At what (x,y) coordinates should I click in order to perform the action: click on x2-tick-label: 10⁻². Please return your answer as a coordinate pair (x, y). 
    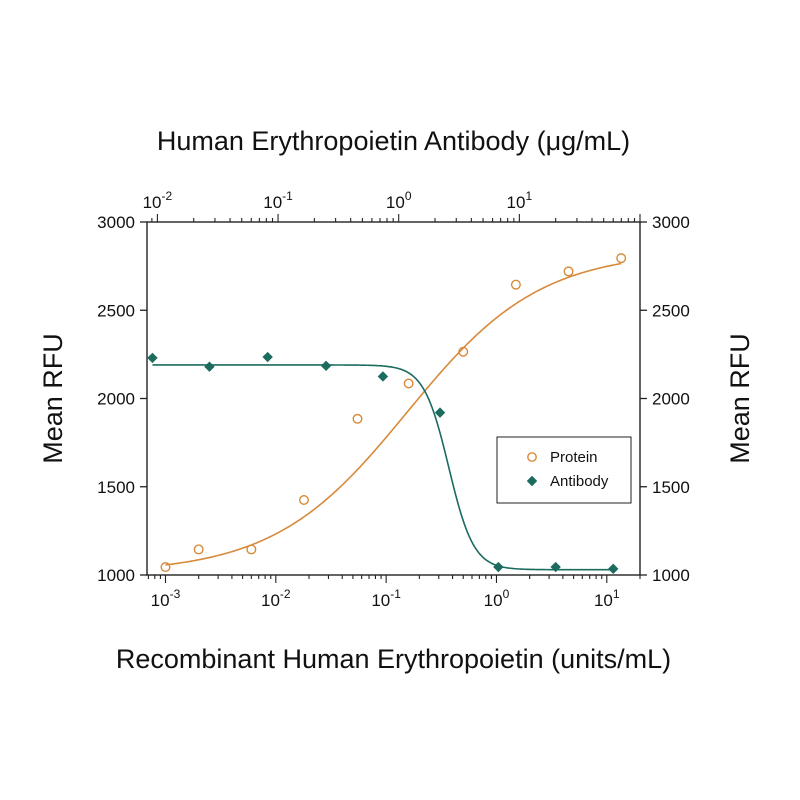
    Looking at the image, I should click on (158, 200).